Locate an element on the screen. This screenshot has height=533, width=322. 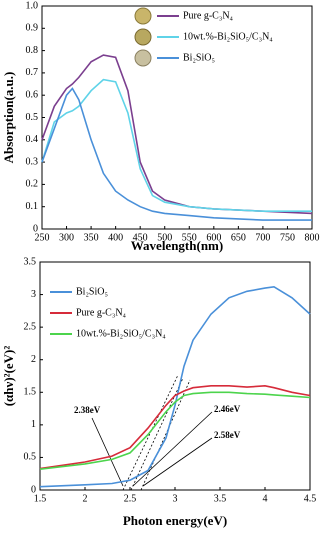
y-tick-label: 0.6 is located at coordinates (32, 94).